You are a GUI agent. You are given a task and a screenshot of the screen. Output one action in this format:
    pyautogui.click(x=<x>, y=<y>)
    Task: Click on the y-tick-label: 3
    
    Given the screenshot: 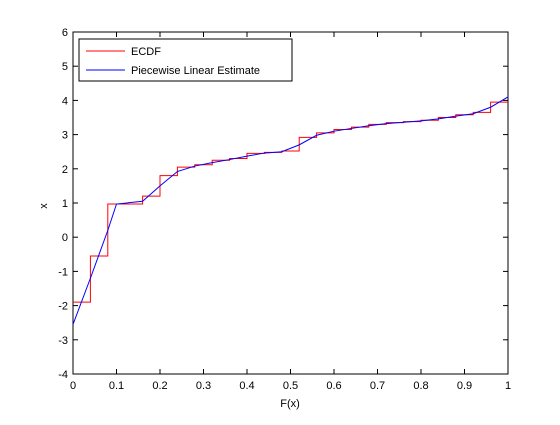 What is the action you would take?
    pyautogui.click(x=65, y=136)
    